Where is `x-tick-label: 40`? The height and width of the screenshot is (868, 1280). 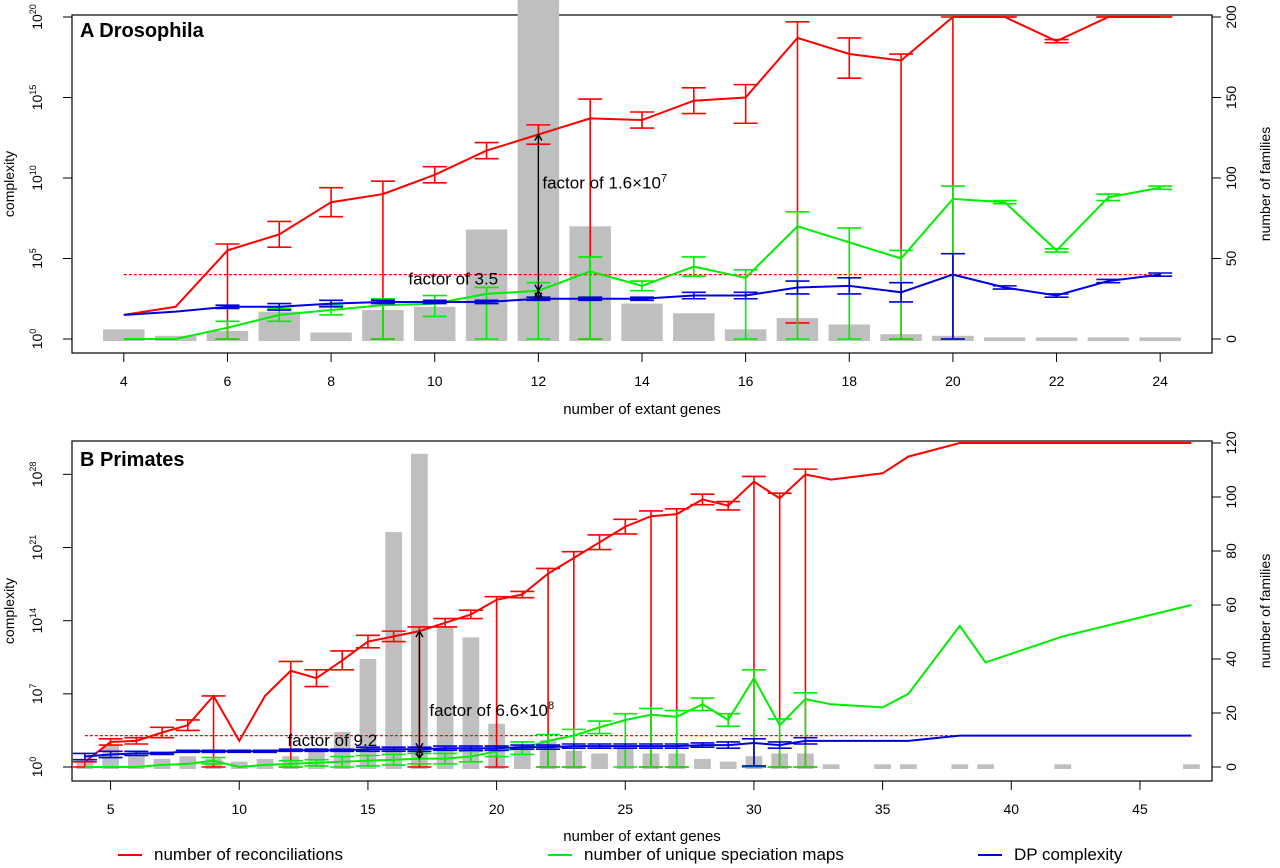
x-tick-label: 40 is located at coordinates (1011, 809).